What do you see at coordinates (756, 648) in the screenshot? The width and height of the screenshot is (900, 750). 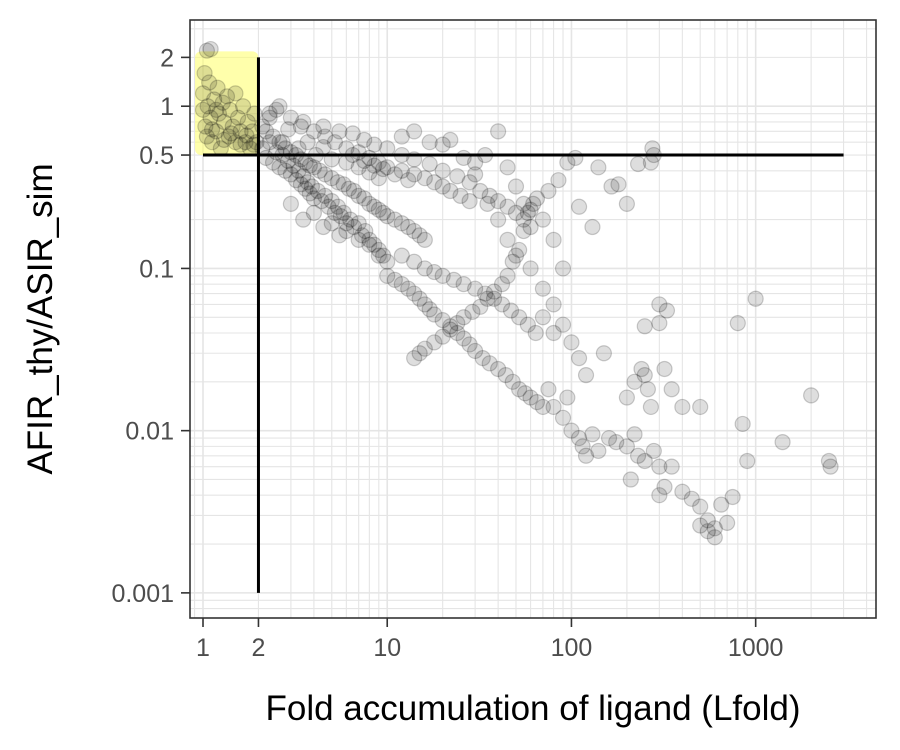 I see `x-tick-label: 1000` at bounding box center [756, 648].